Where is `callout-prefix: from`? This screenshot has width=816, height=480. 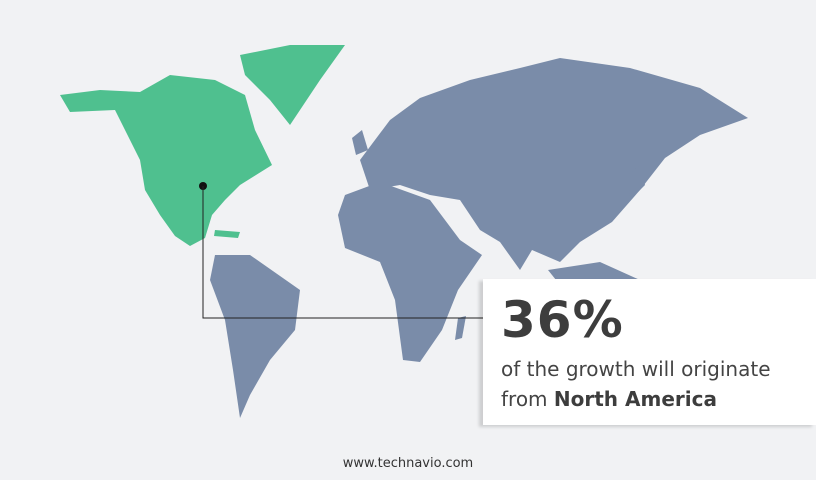 callout-prefix: from is located at coordinates (527, 399).